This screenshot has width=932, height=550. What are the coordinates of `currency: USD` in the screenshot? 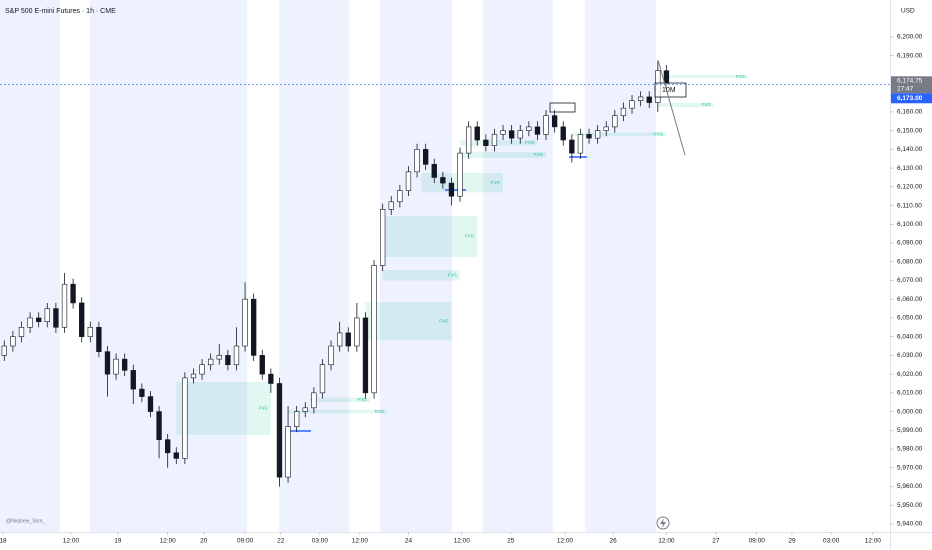 It's located at (908, 11).